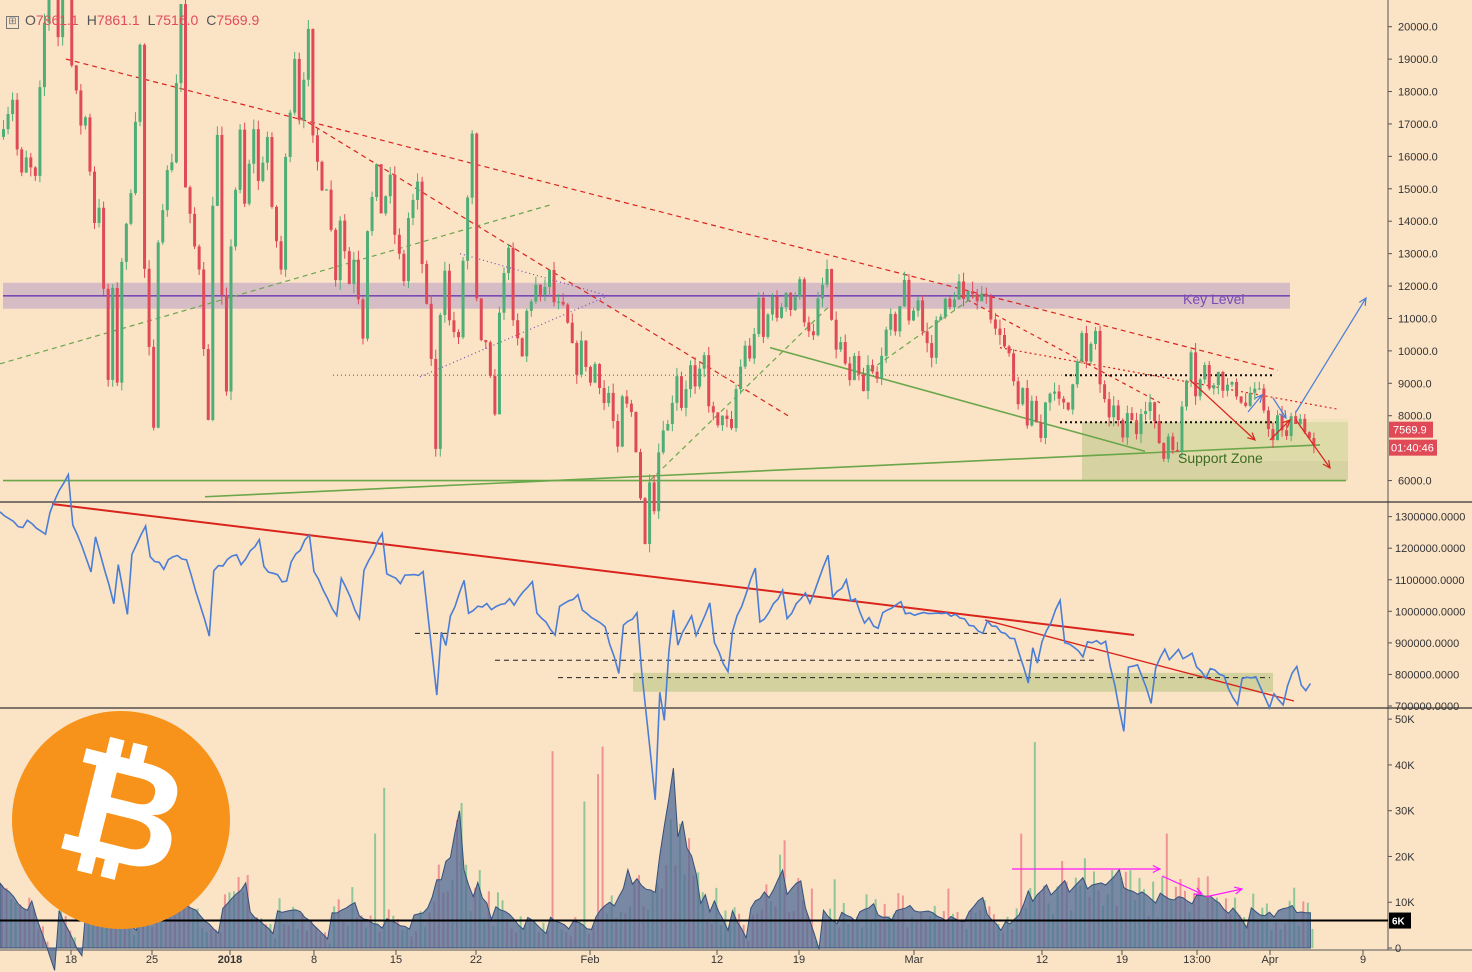 The width and height of the screenshot is (1472, 972). Describe the element at coordinates (71, 960) in the screenshot. I see `time-axis-label: 18` at that location.